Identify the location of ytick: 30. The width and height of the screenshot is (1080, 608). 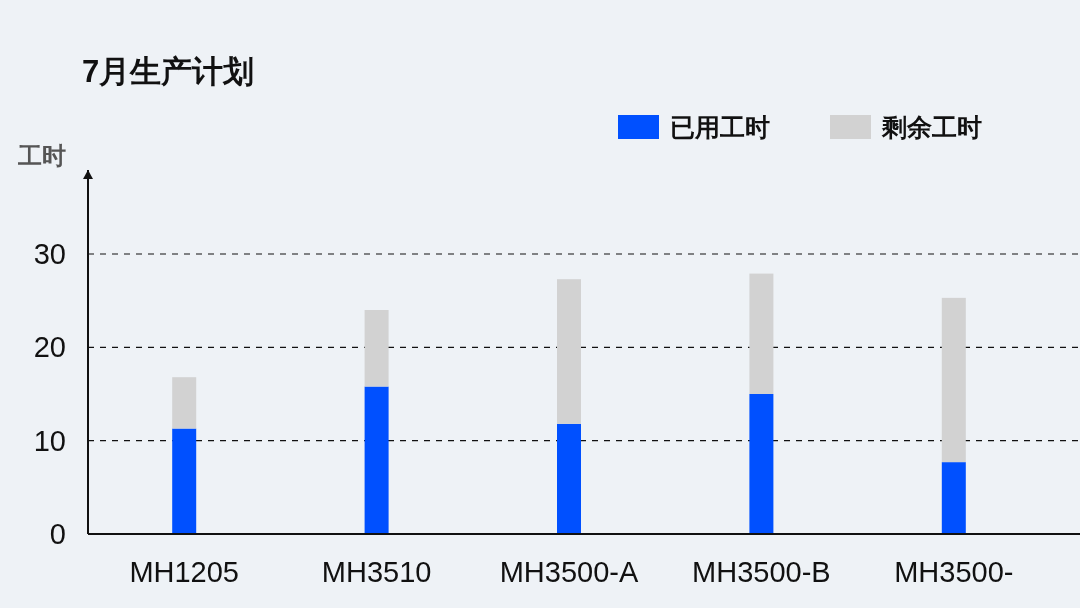
(49, 254).